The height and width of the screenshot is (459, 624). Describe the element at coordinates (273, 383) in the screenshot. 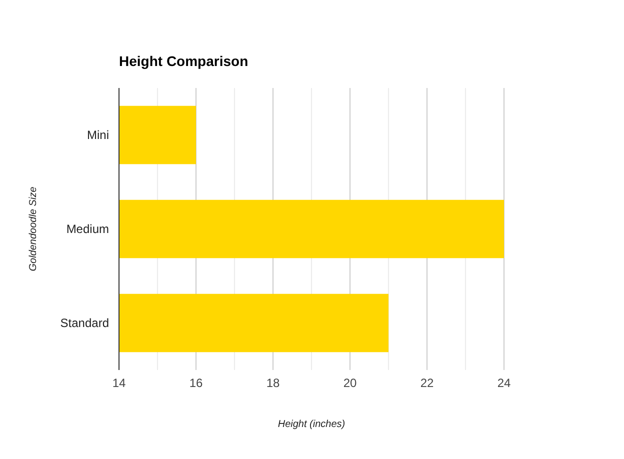

I see `x-tick-label: 18` at that location.